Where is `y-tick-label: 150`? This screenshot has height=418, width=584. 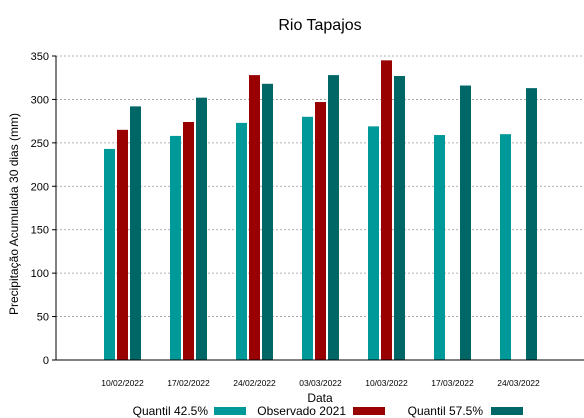 y-tick-label: 150 is located at coordinates (40, 231).